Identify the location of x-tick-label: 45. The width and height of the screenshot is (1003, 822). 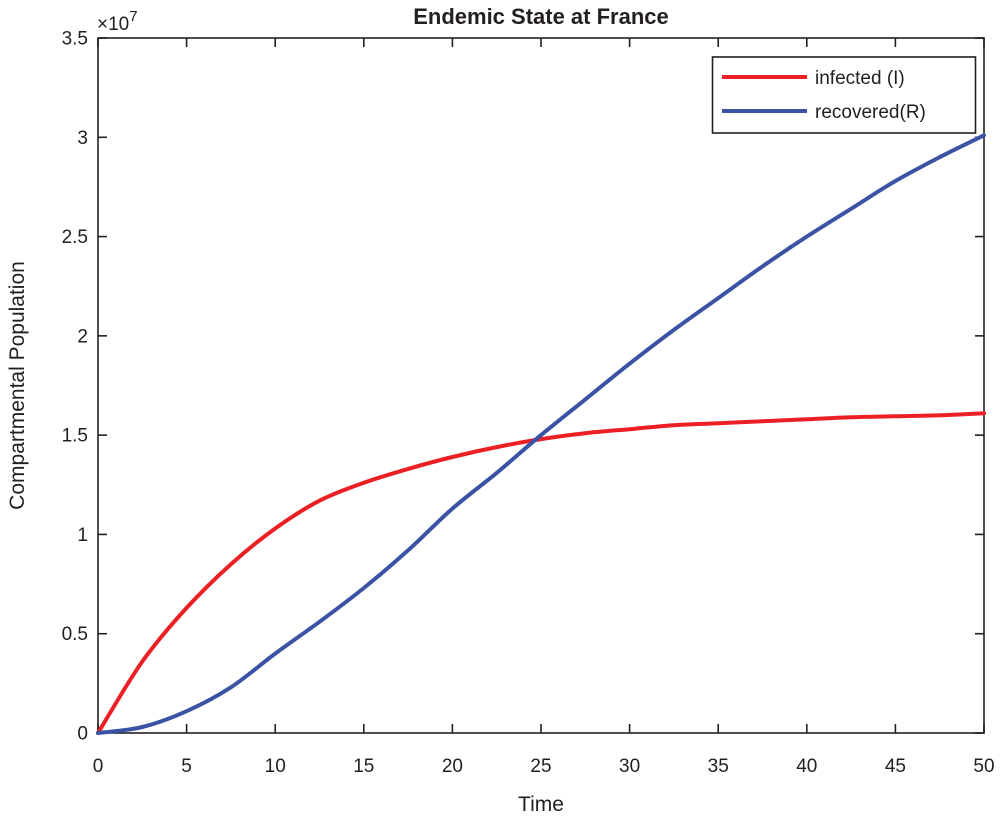
(895, 766).